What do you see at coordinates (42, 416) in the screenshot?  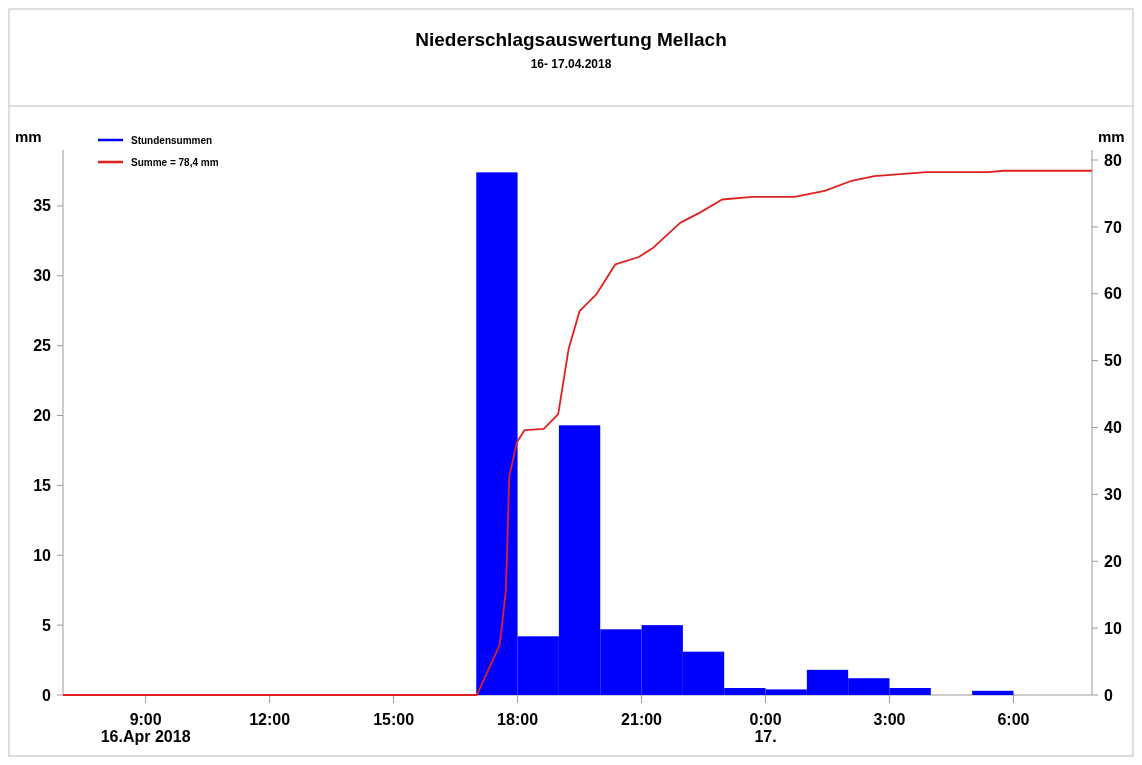 I see `y-tick-label: 20` at bounding box center [42, 416].